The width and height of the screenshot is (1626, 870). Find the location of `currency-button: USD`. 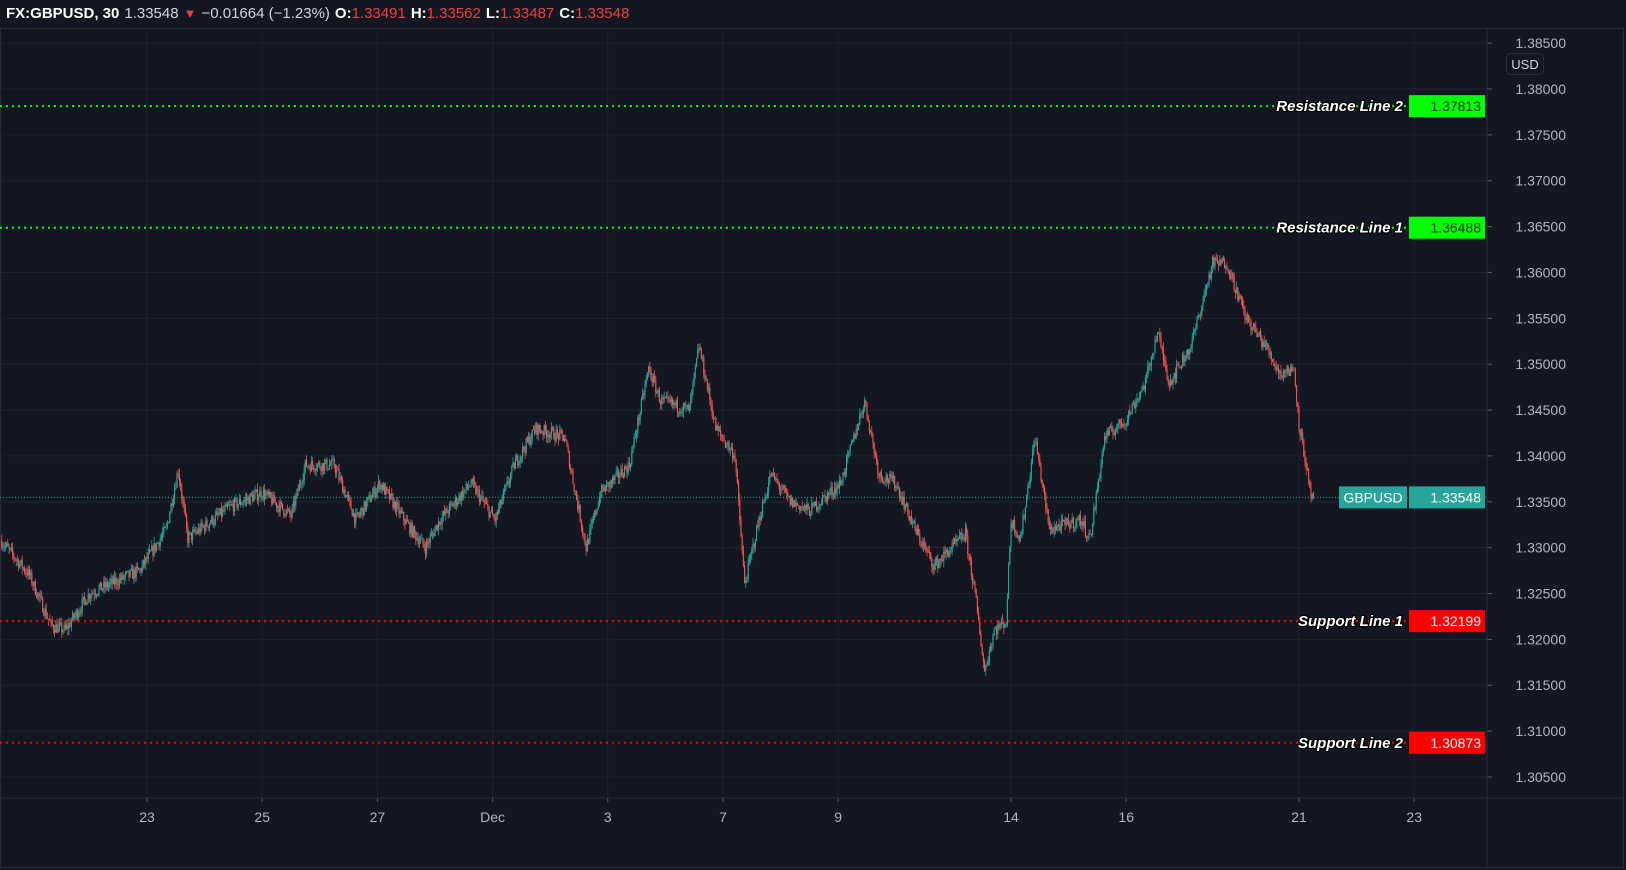

currency-button: USD is located at coordinates (1525, 64).